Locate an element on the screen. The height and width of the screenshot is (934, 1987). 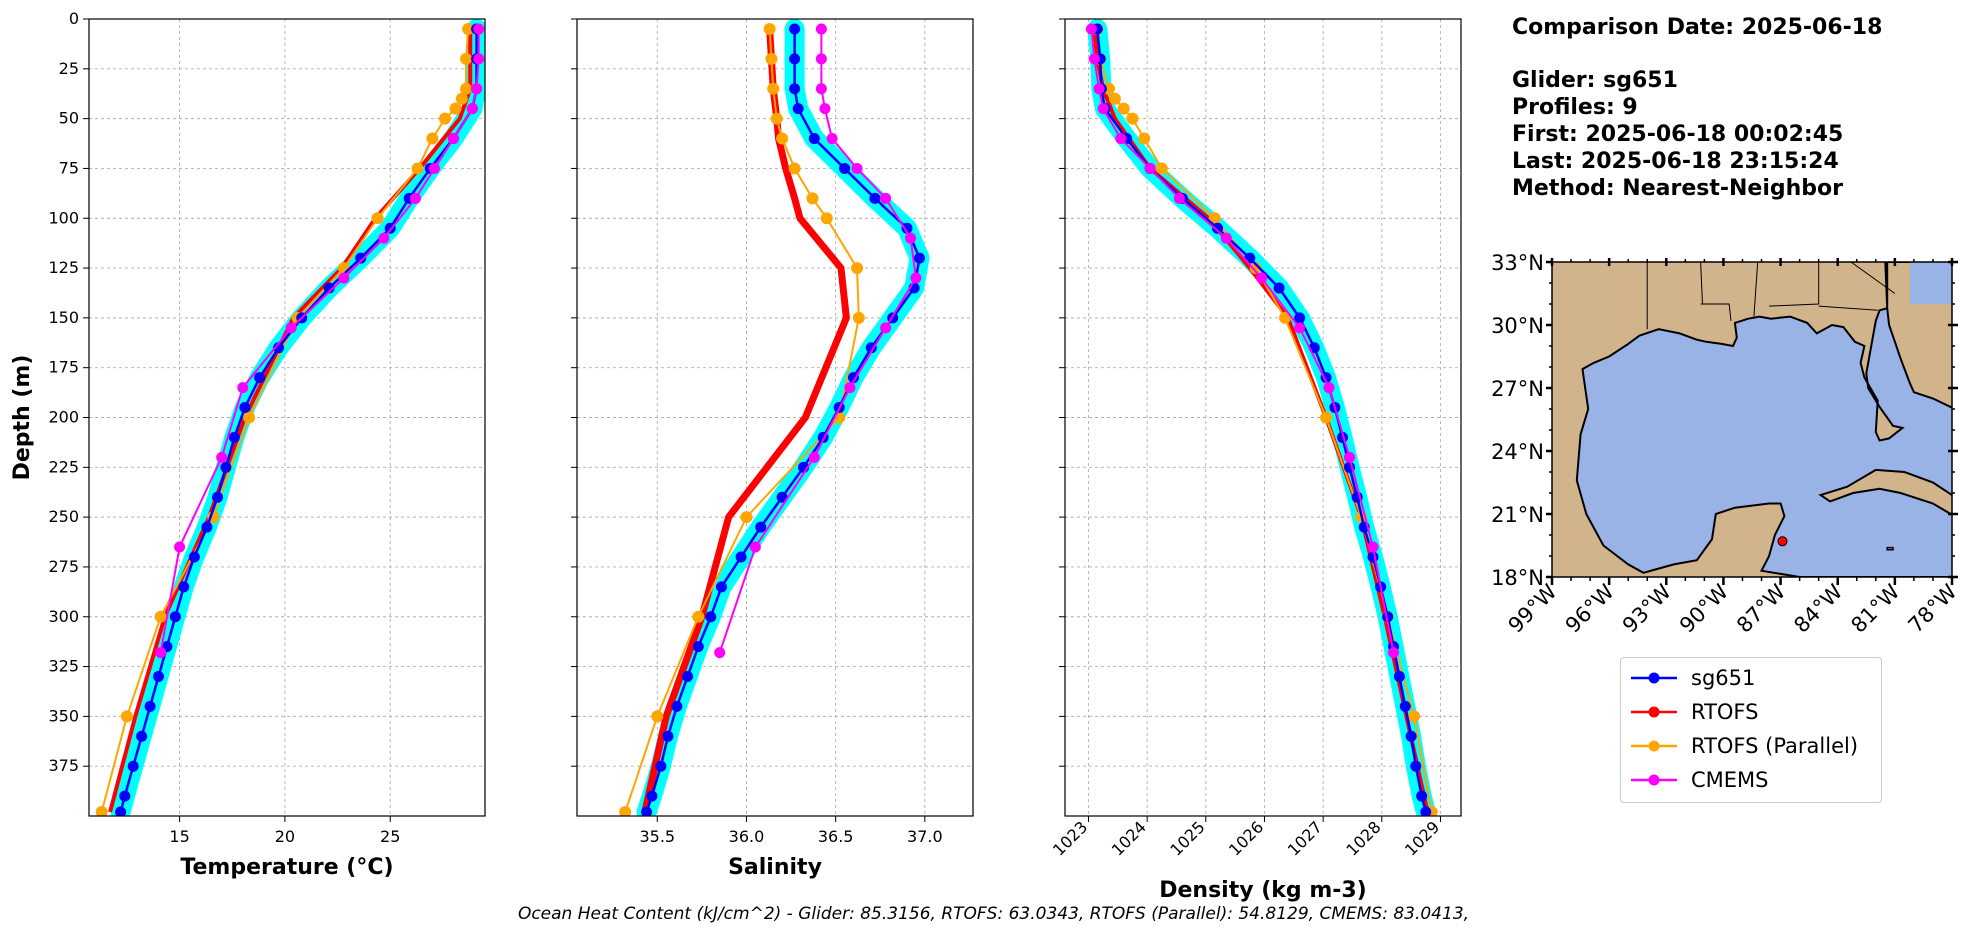
glider-name: Glider: sg651 is located at coordinates (1595, 80).